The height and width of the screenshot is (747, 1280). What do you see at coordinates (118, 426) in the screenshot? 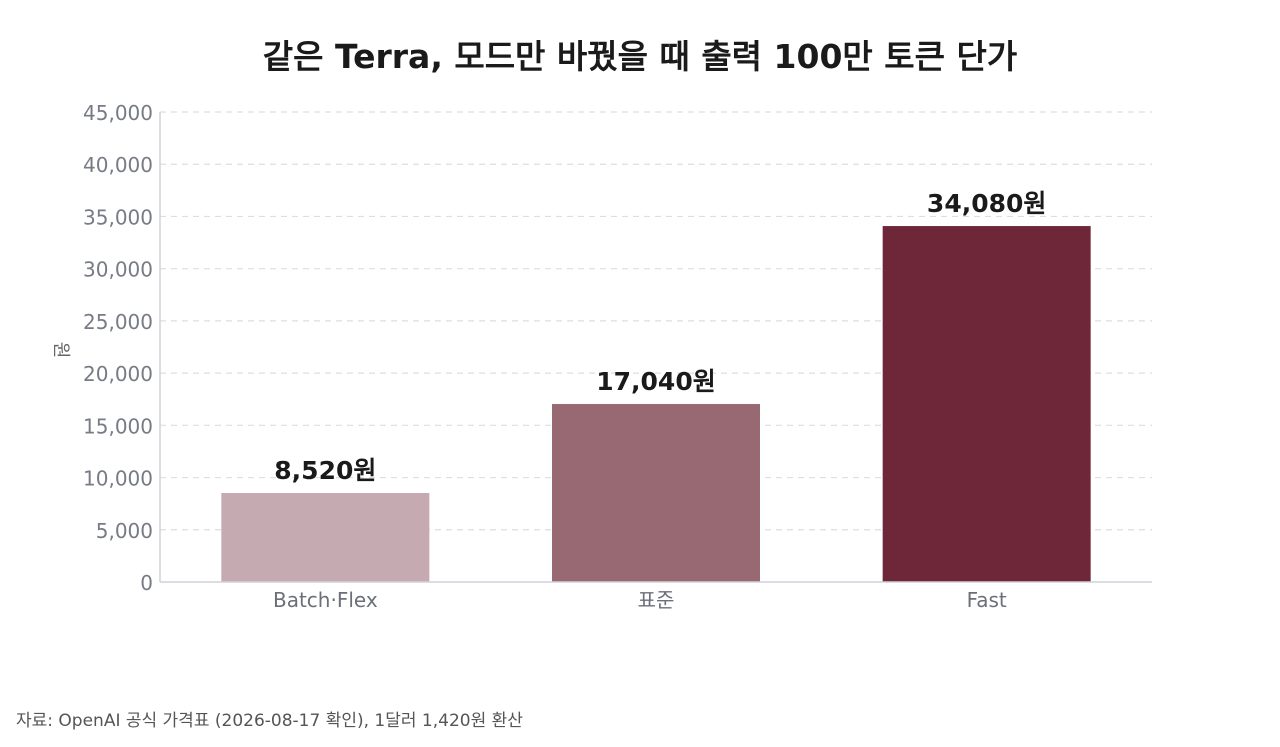
I see `y-tick-label: 15,000` at bounding box center [118, 426].